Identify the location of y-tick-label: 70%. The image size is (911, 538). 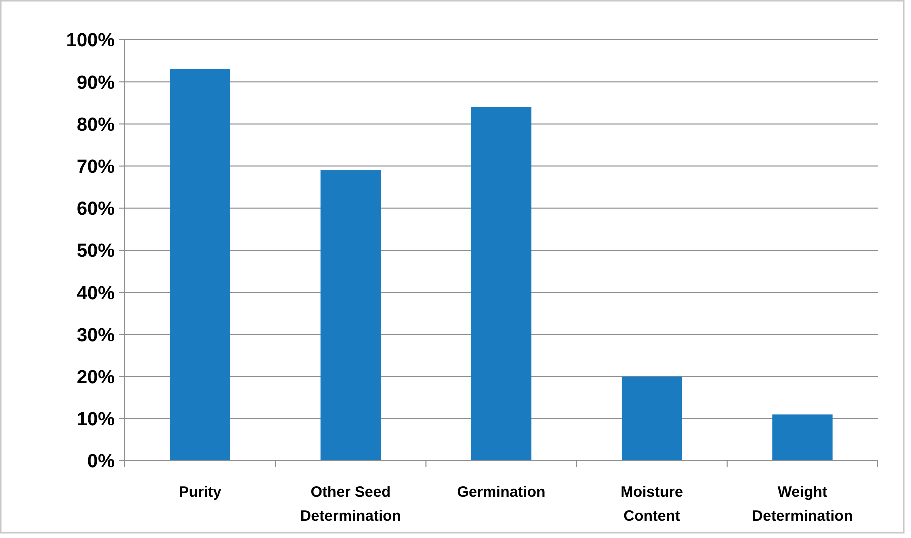
(96, 167).